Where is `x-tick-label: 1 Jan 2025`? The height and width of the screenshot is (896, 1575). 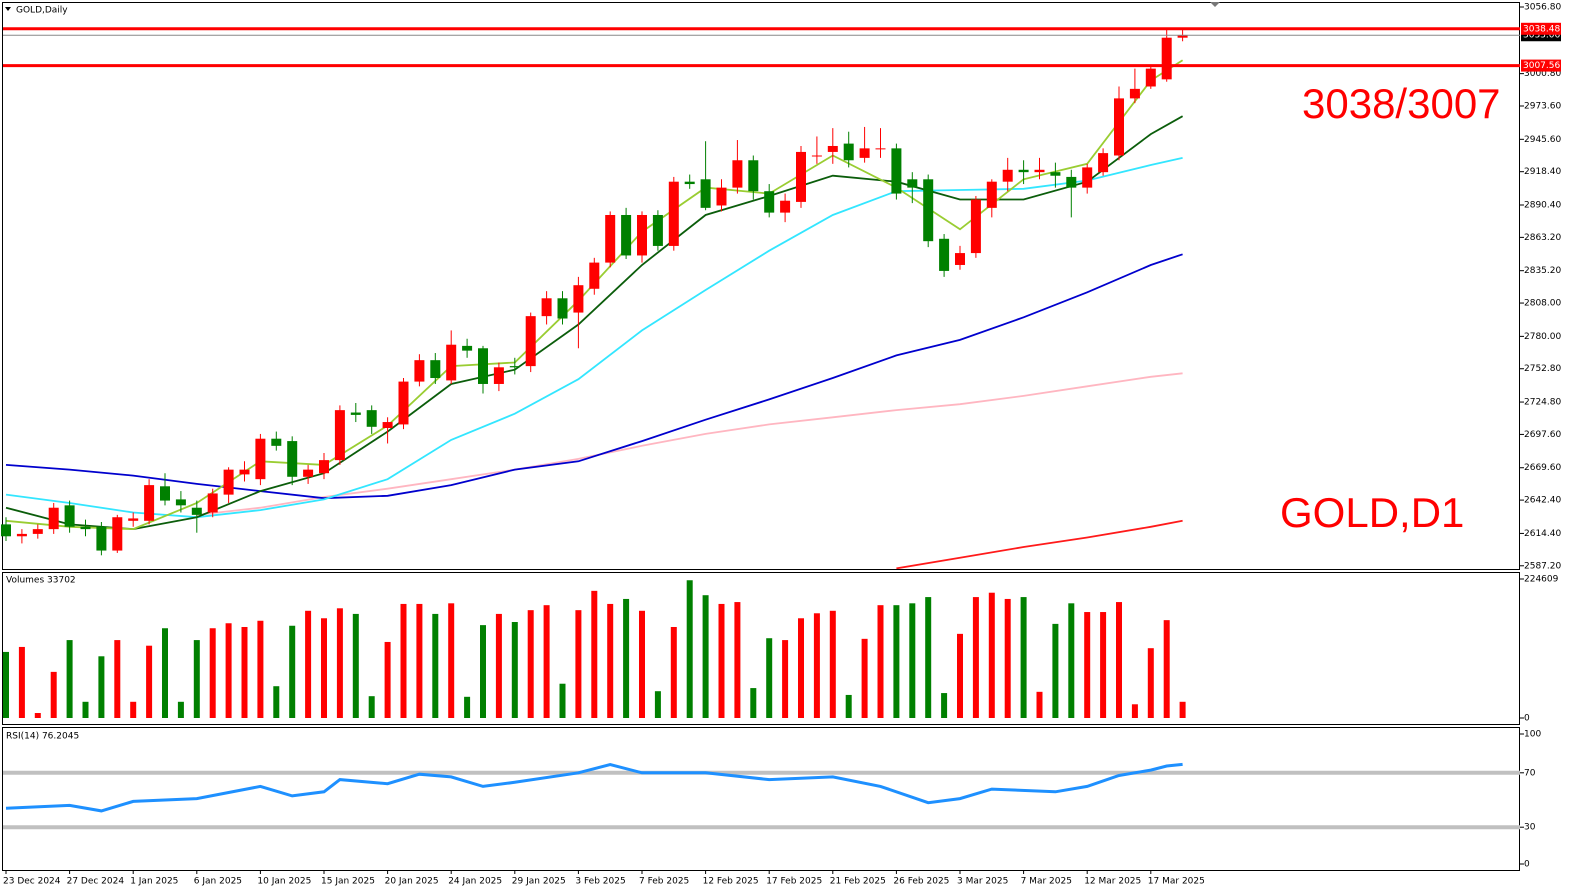 x-tick-label: 1 Jan 2025 is located at coordinates (154, 882).